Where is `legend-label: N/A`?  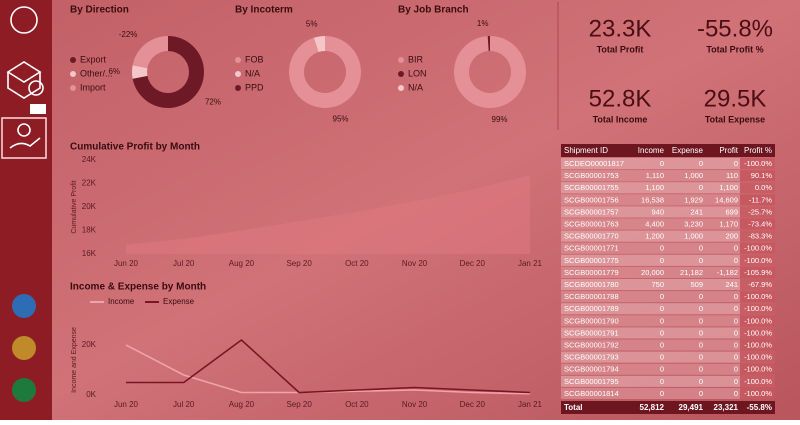 legend-label: N/A is located at coordinates (252, 73).